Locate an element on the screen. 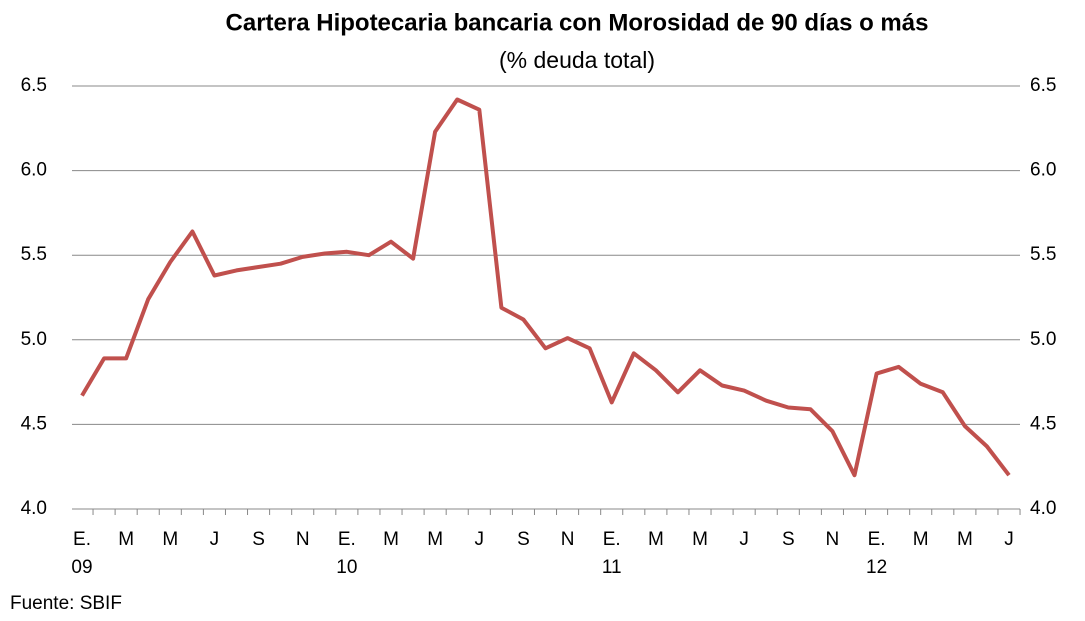 Image resolution: width=1085 pixels, height=621 pixels. source-note: Fuente: SBIF is located at coordinates (66, 603).